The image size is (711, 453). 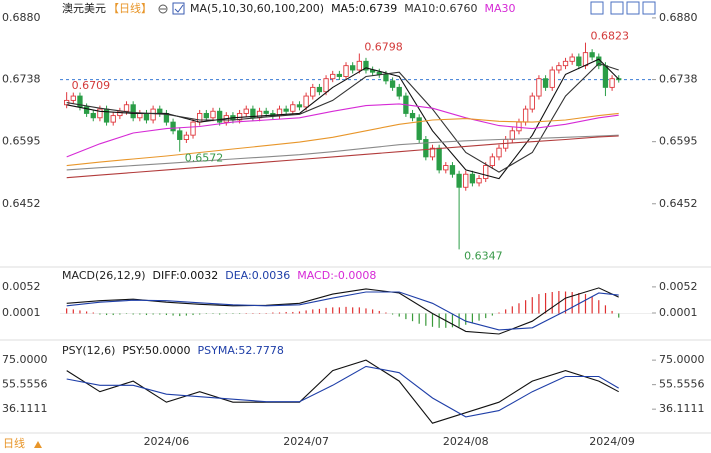 I want to click on y-tick-label-right: 0.6880, so click(x=678, y=17).